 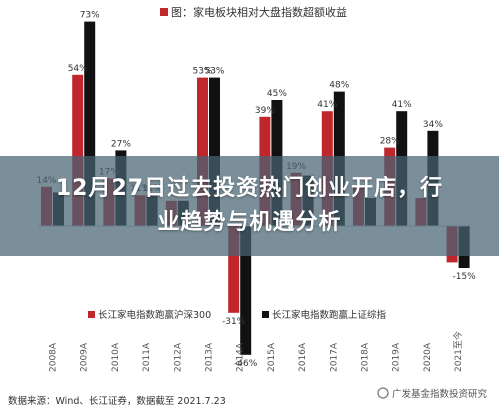 What do you see at coordinates (90, 16) in the screenshot?
I see `bar-label-2009A-series-1: 73%` at bounding box center [90, 16].